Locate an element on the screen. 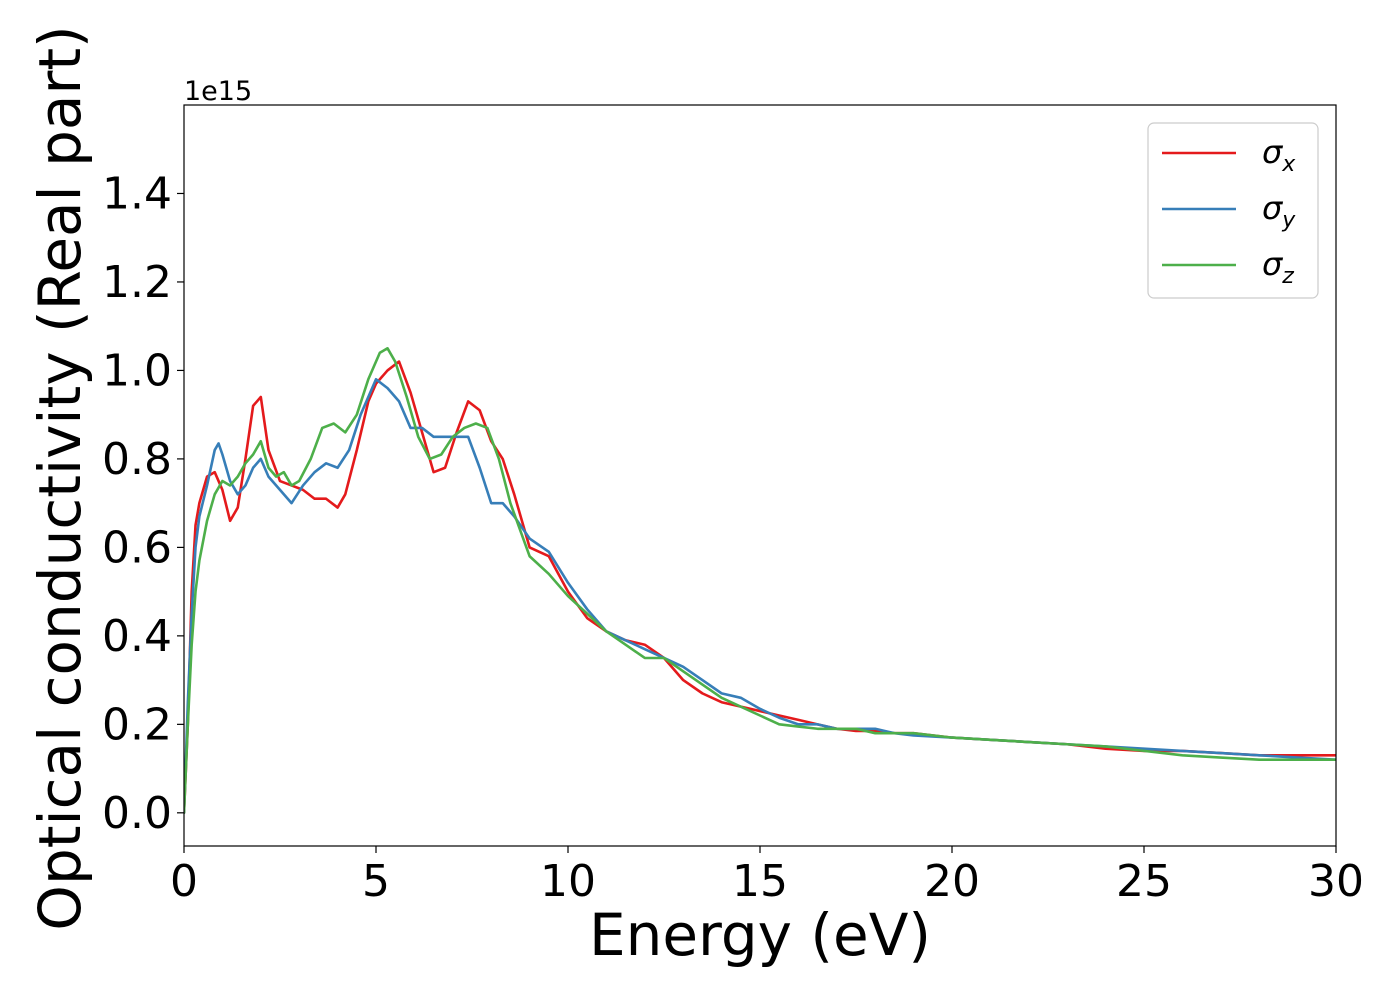 This screenshot has height=1000, width=1400. x-tick-label: 25 is located at coordinates (1144, 881).